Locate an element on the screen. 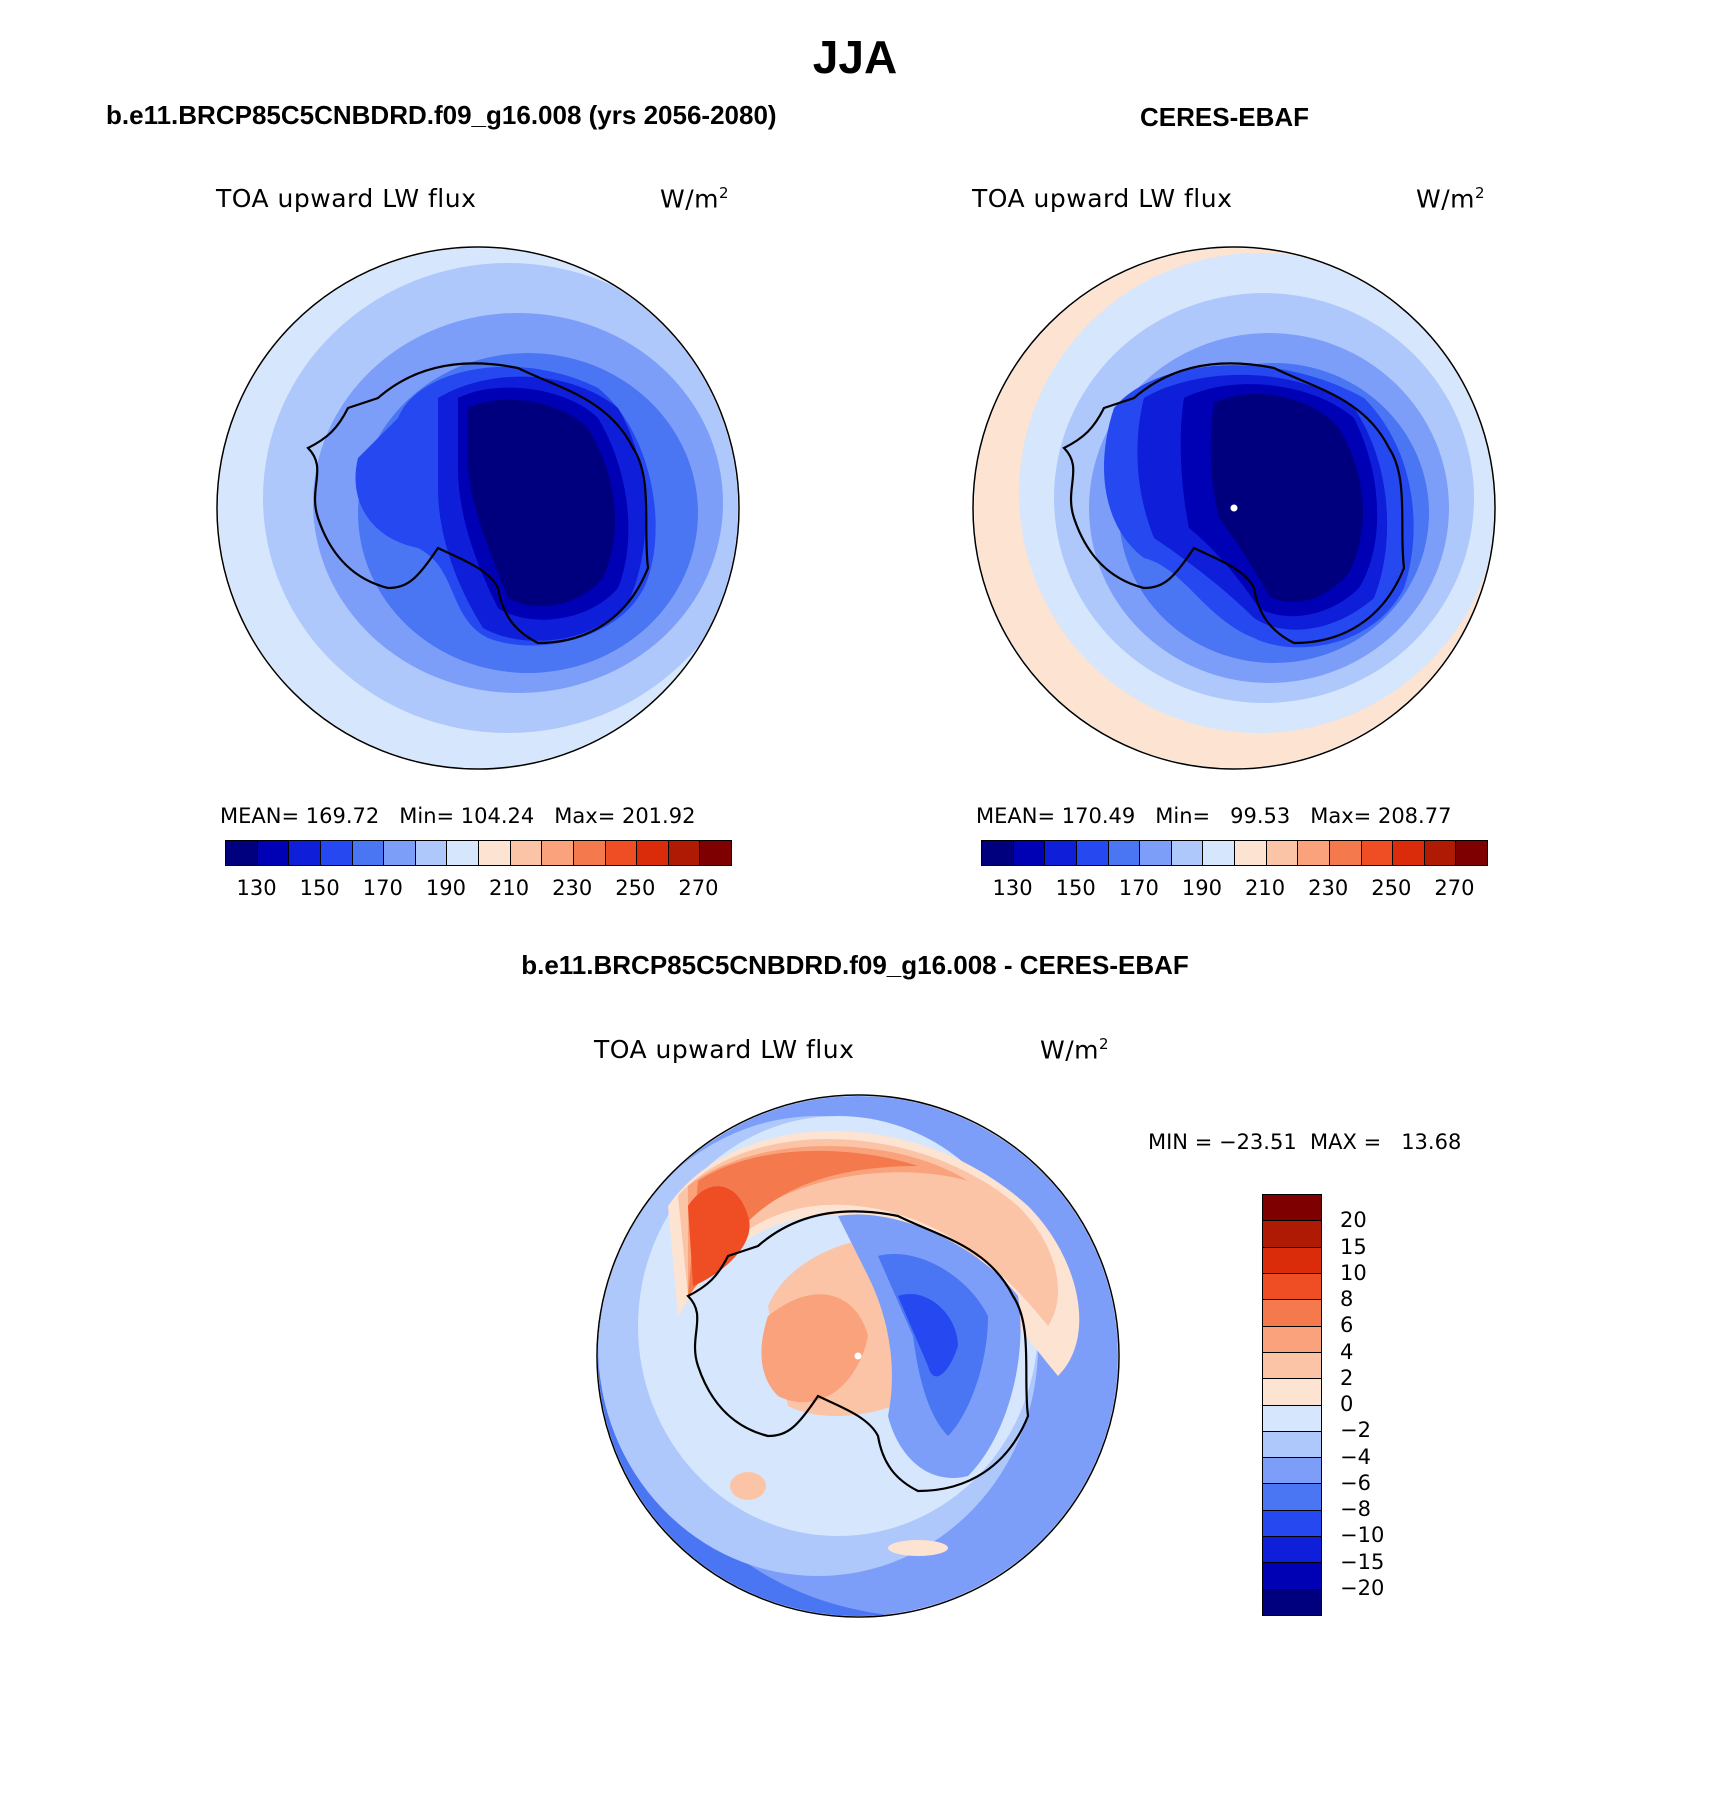  colorbar-tick-label: −2 is located at coordinates (1355, 1430).